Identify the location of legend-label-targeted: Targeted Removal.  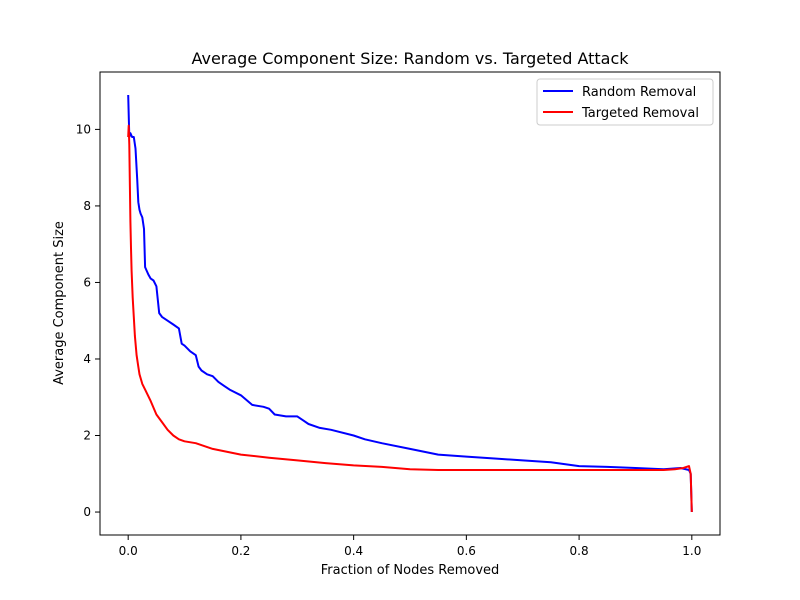
(640, 113).